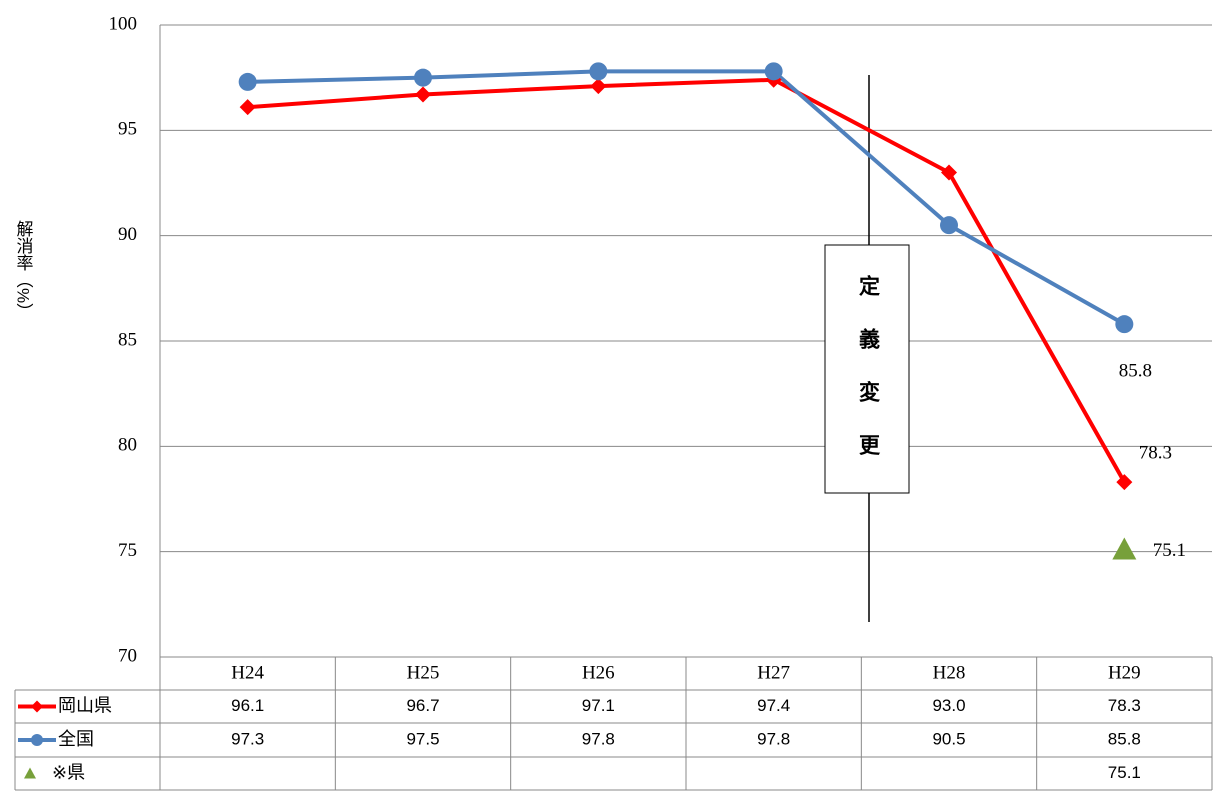  What do you see at coordinates (247, 672) in the screenshot?
I see `x-tick-label: H24` at bounding box center [247, 672].